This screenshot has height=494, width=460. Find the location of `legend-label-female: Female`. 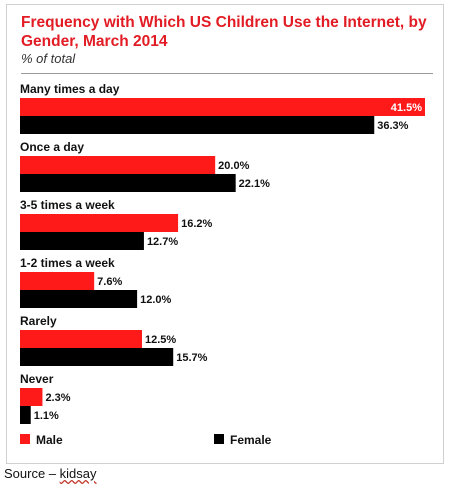

legend-label-female: Female is located at coordinates (251, 440).